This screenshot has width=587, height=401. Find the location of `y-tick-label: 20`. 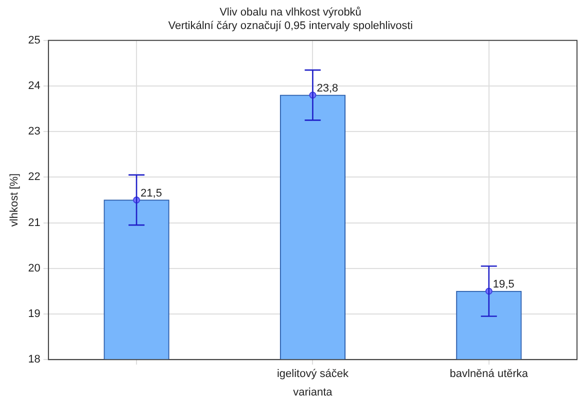

y-tick-label: 20 is located at coordinates (34, 268).